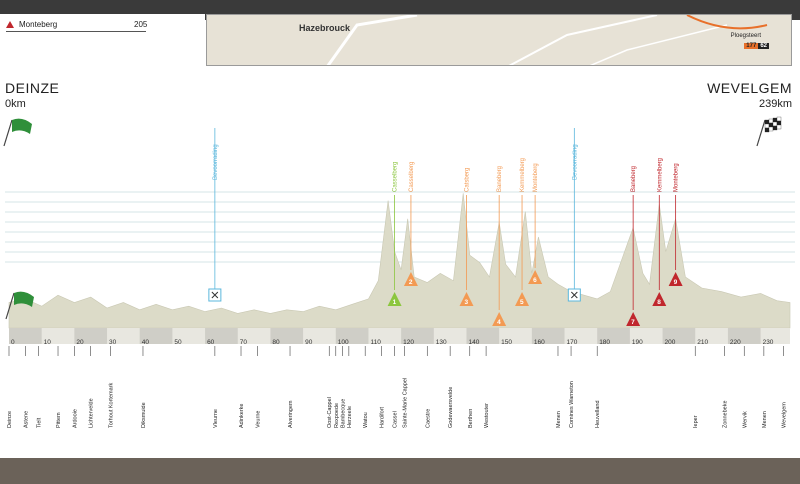 The width and height of the screenshot is (800, 484). What do you see at coordinates (499, 322) in the screenshot?
I see `climb-number: 4` at bounding box center [499, 322].